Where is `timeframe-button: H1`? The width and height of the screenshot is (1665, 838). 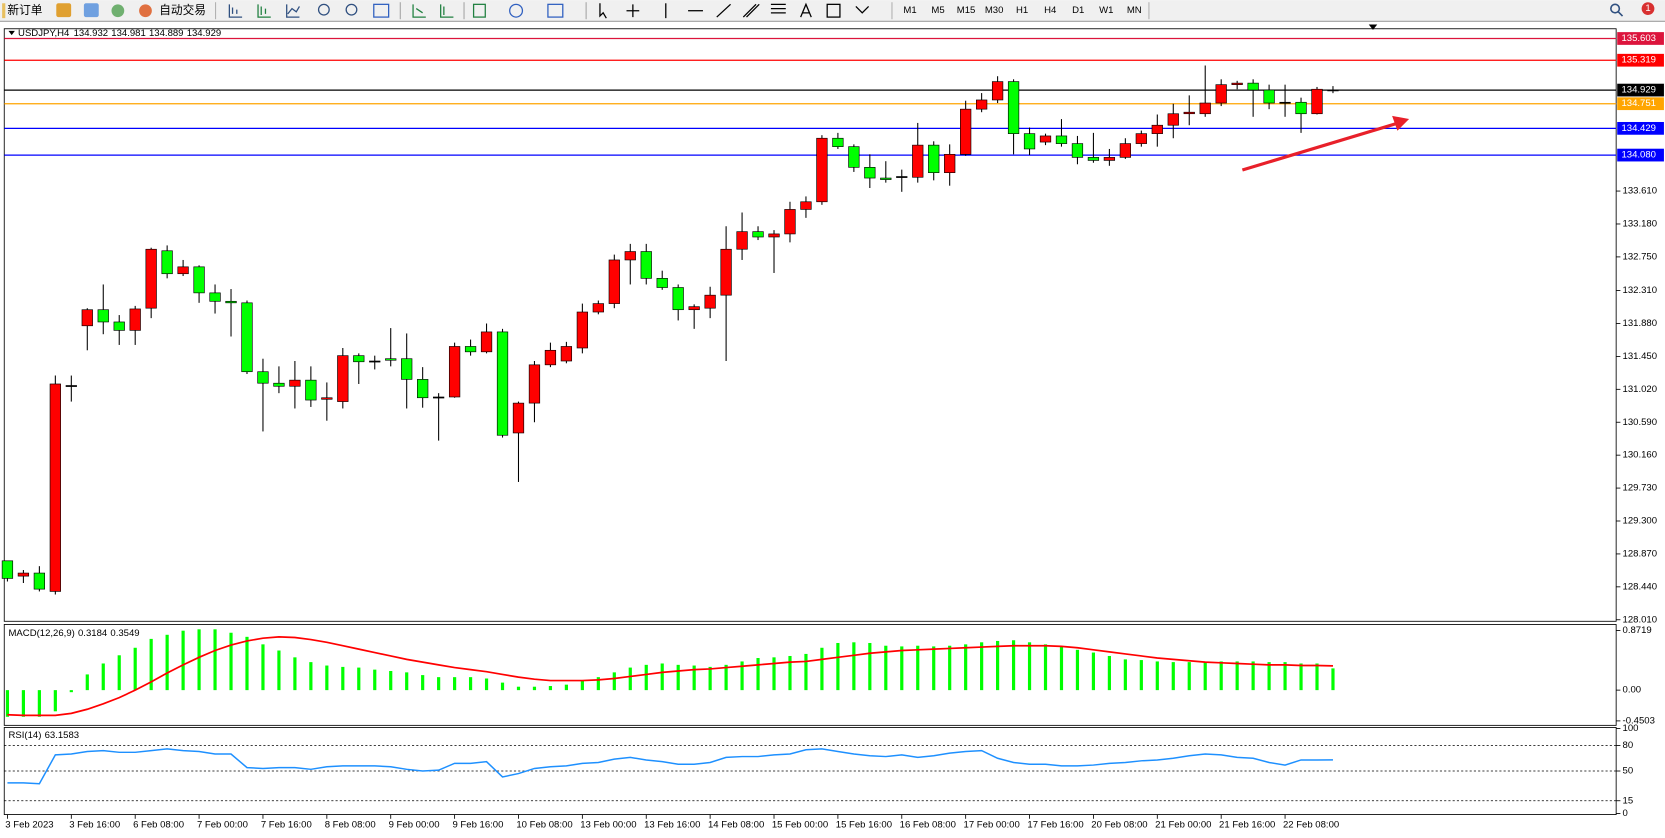
timeframe-button: H1 is located at coordinates (1022, 10).